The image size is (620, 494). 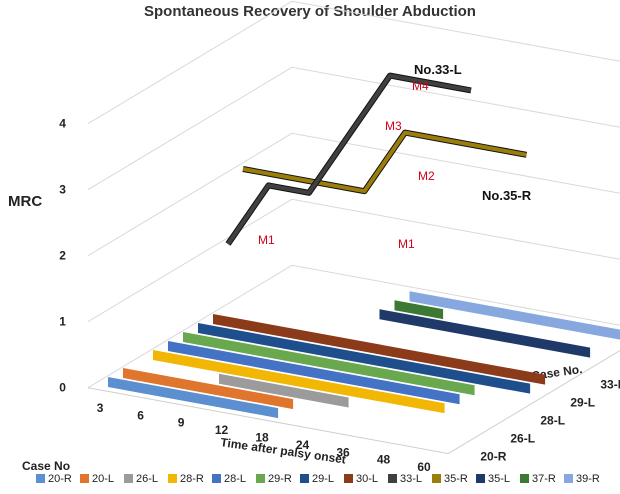 I want to click on annotation-m2: M2, so click(x=426, y=176).